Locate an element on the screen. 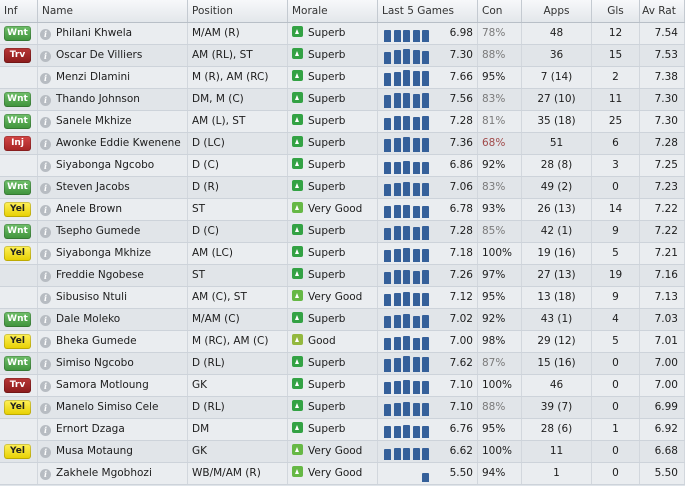 The width and height of the screenshot is (685, 486). player-name: Anele Brown is located at coordinates (89, 209).